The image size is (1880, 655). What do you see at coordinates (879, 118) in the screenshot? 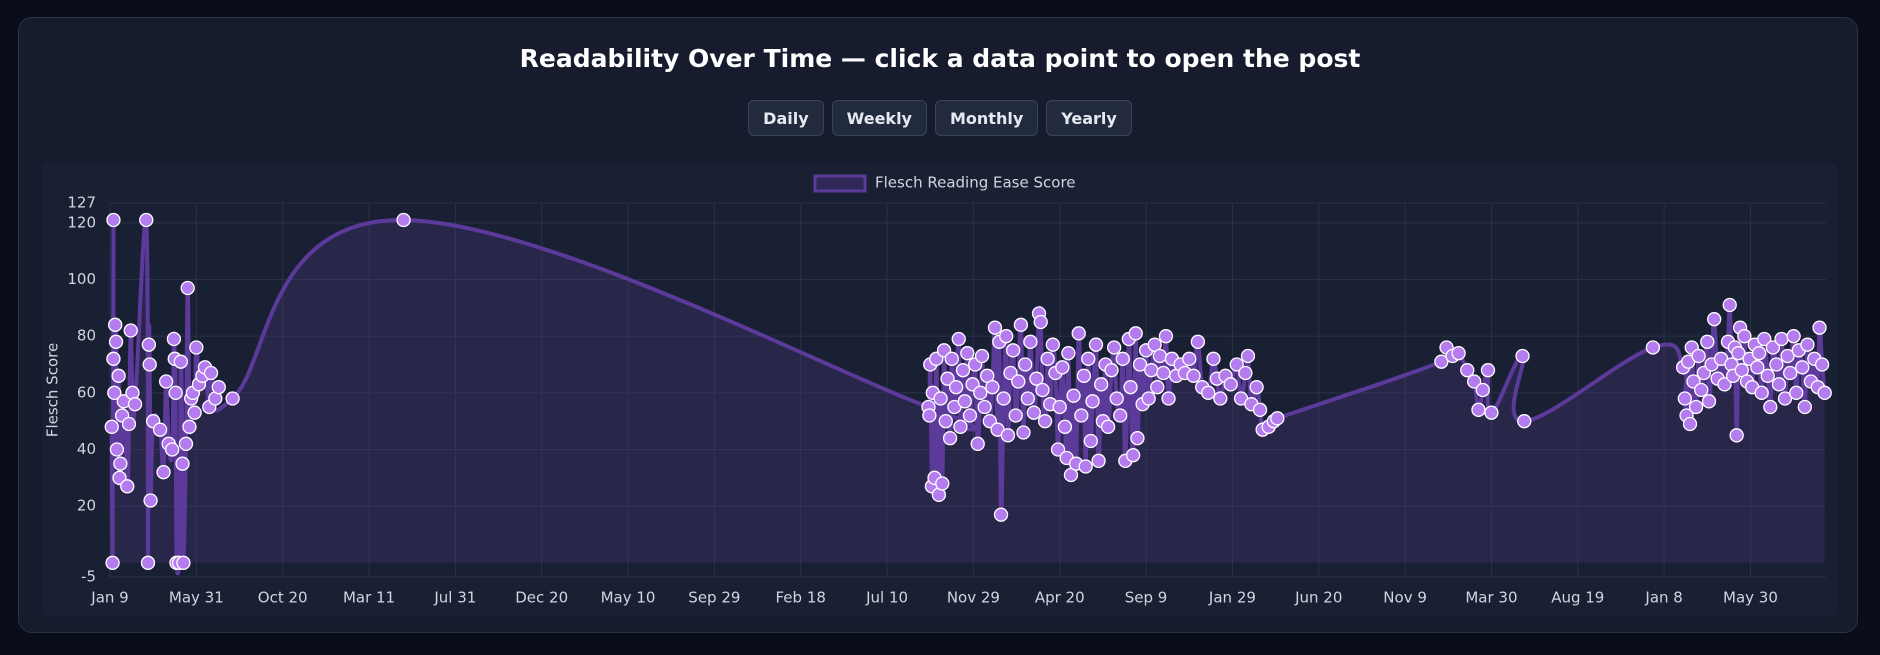
I see `weekly-button: Weekly` at bounding box center [879, 118].